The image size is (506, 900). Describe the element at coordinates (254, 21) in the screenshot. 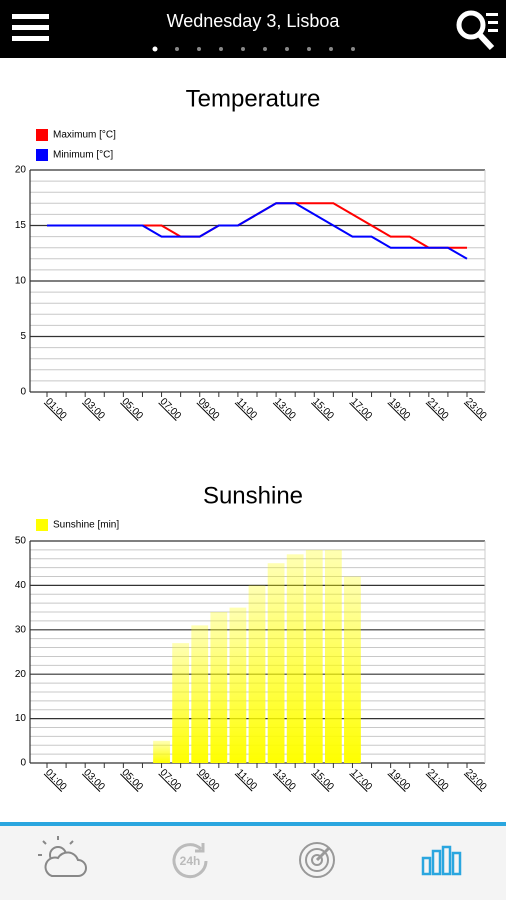

I see `header-title: Wednesday 3, Lisboa` at that location.